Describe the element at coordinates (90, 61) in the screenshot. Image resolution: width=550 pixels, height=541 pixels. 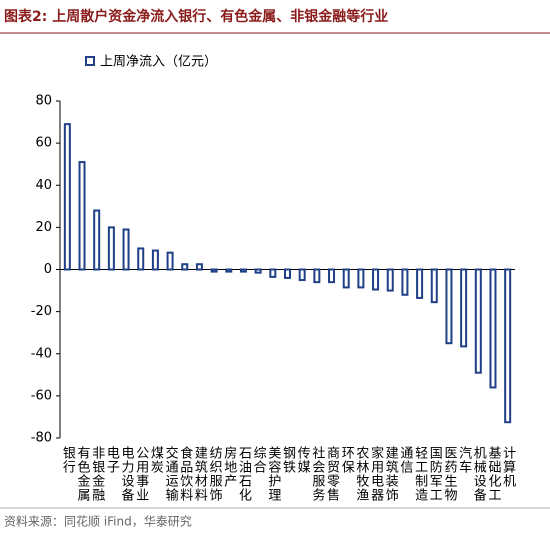
I see `legend-marker` at that location.